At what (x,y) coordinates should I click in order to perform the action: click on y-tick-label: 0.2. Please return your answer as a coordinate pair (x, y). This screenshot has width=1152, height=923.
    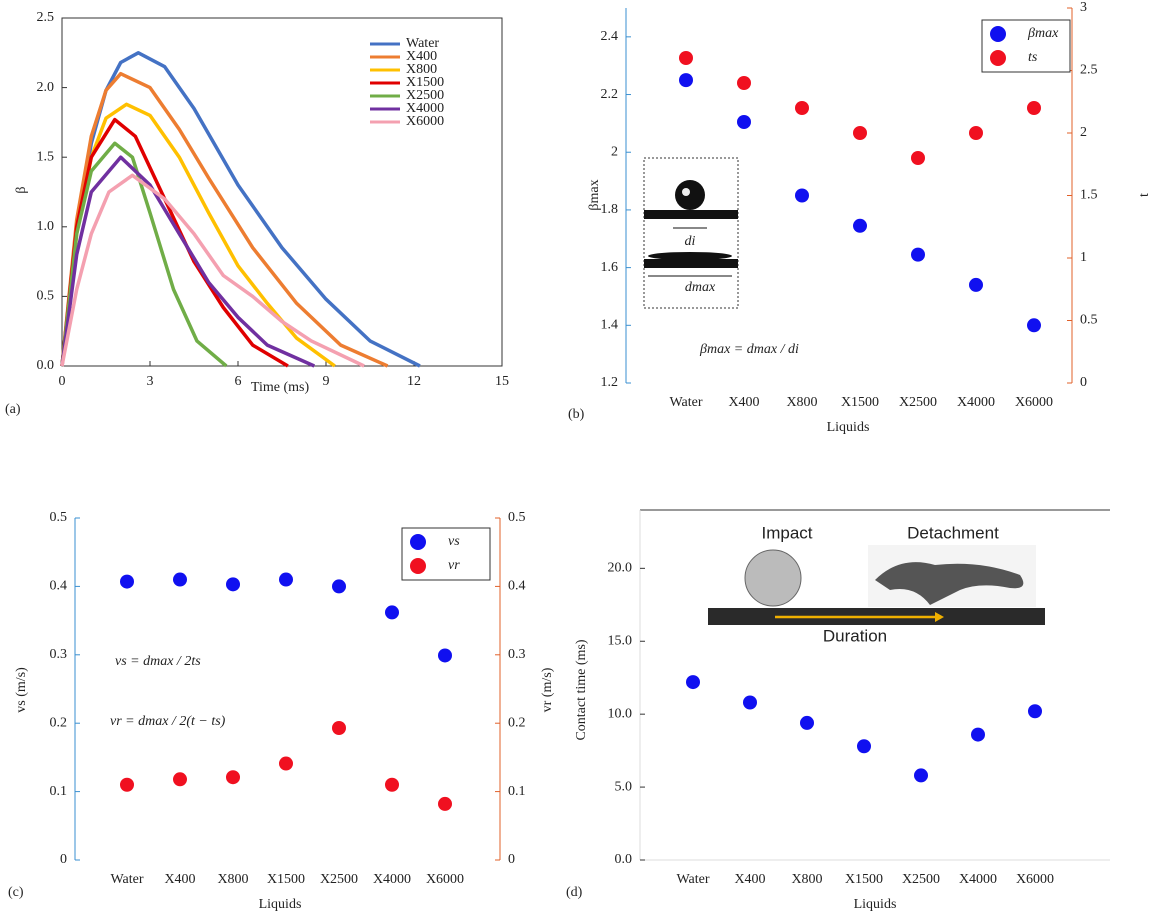
    Looking at the image, I should click on (59, 722).